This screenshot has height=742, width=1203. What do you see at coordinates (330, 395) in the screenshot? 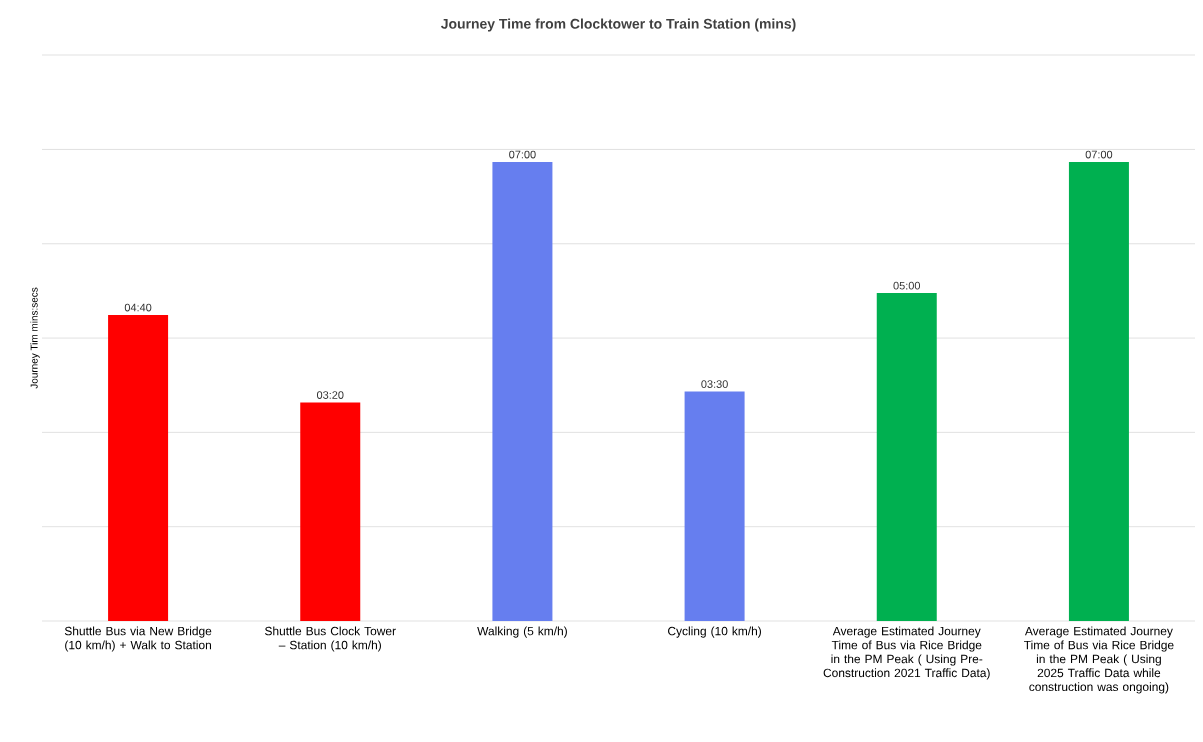
I see `data-label: 03:20` at bounding box center [330, 395].